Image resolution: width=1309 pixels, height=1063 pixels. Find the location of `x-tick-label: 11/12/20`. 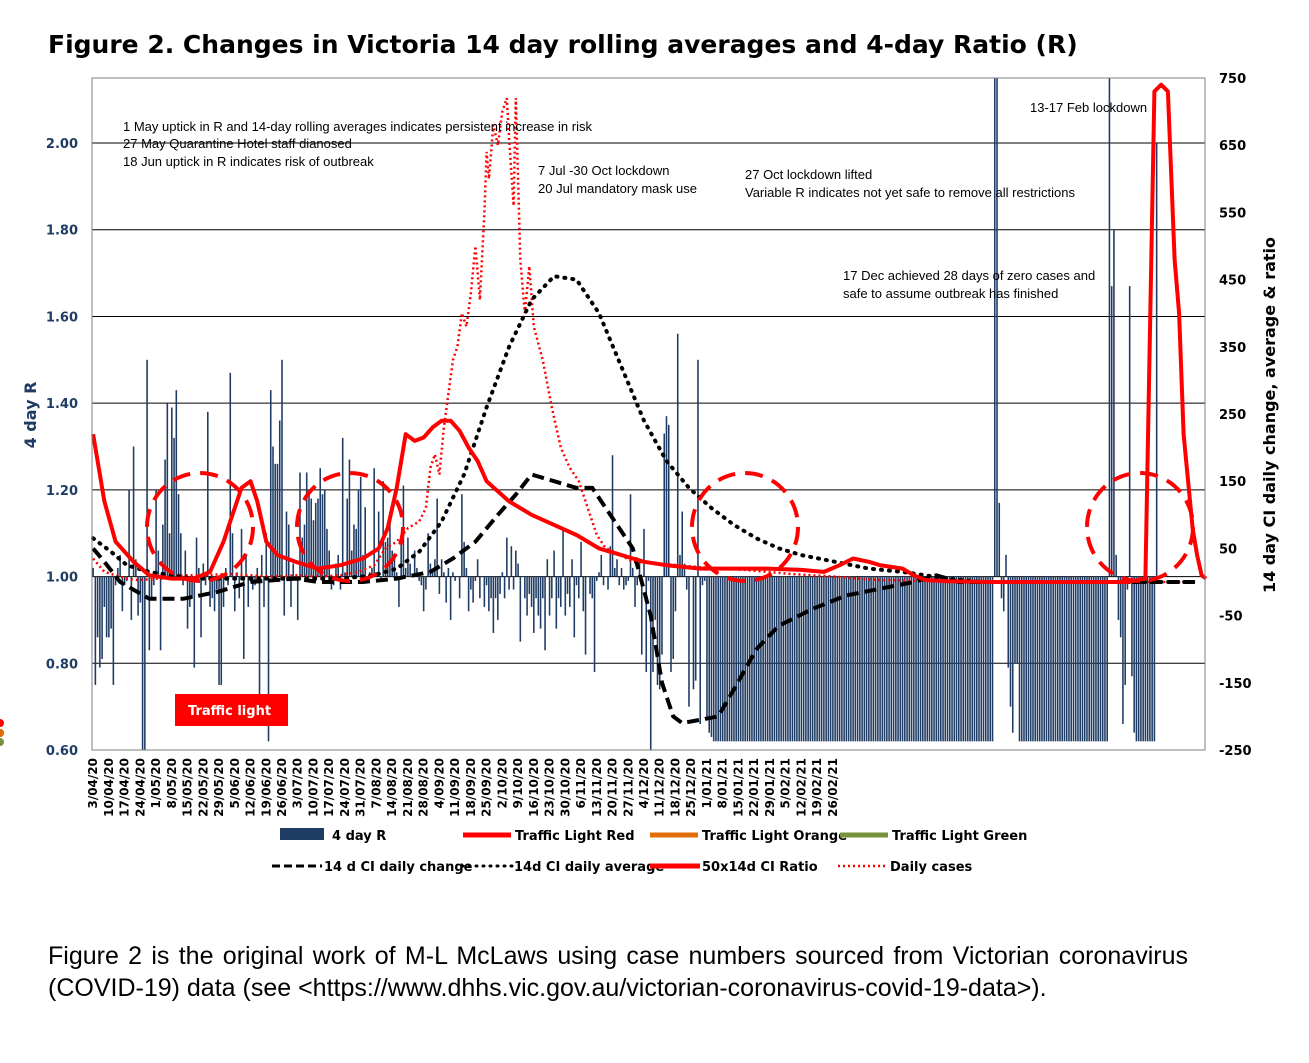

x-tick-label: 11/12/20 is located at coordinates (660, 787).